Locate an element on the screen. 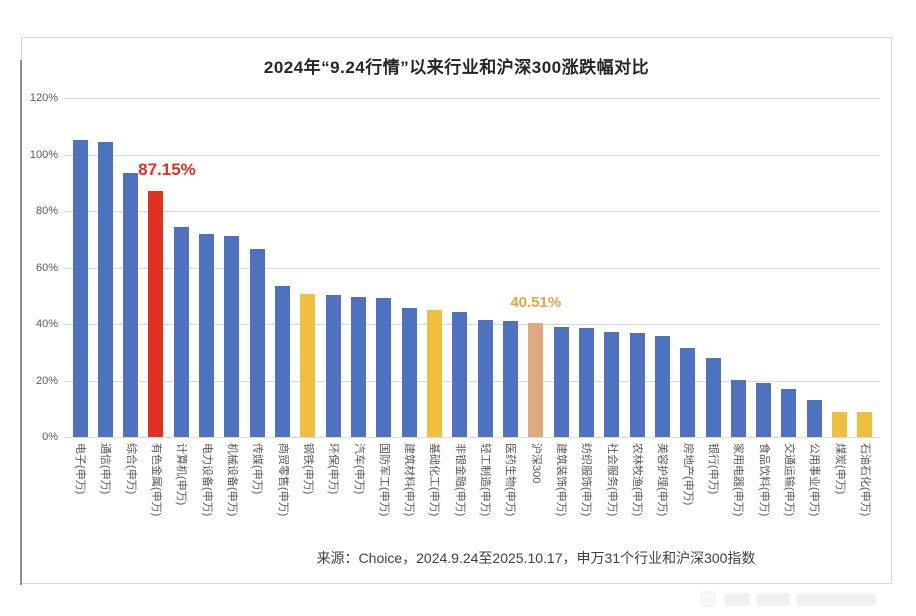 This screenshot has height=616, width=916. bar-综合(申万) is located at coordinates (131, 305).